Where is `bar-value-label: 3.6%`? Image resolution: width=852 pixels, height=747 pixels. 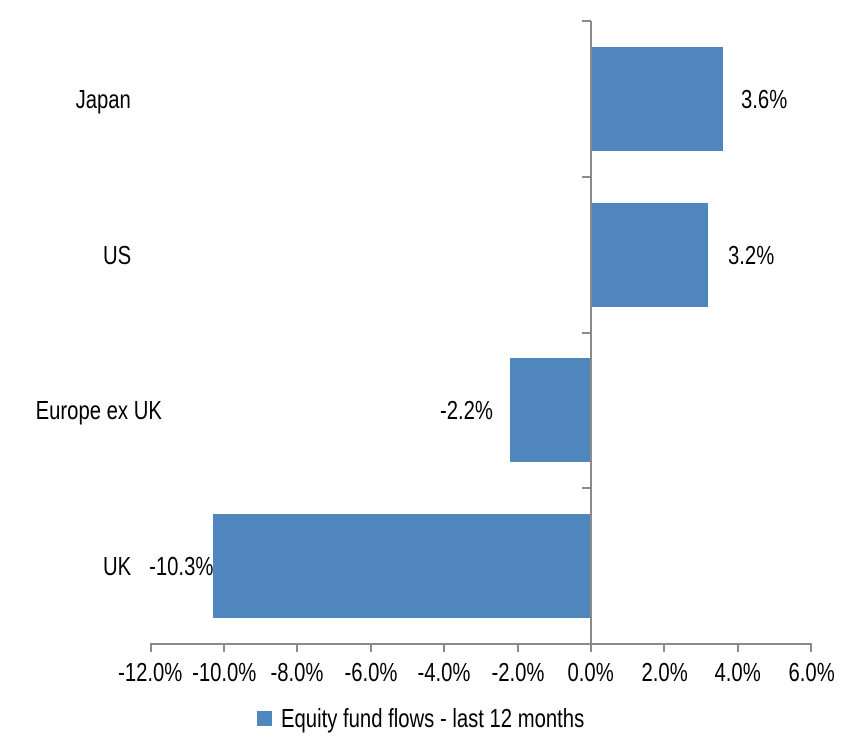
bar-value-label: 3.6% is located at coordinates (770, 99).